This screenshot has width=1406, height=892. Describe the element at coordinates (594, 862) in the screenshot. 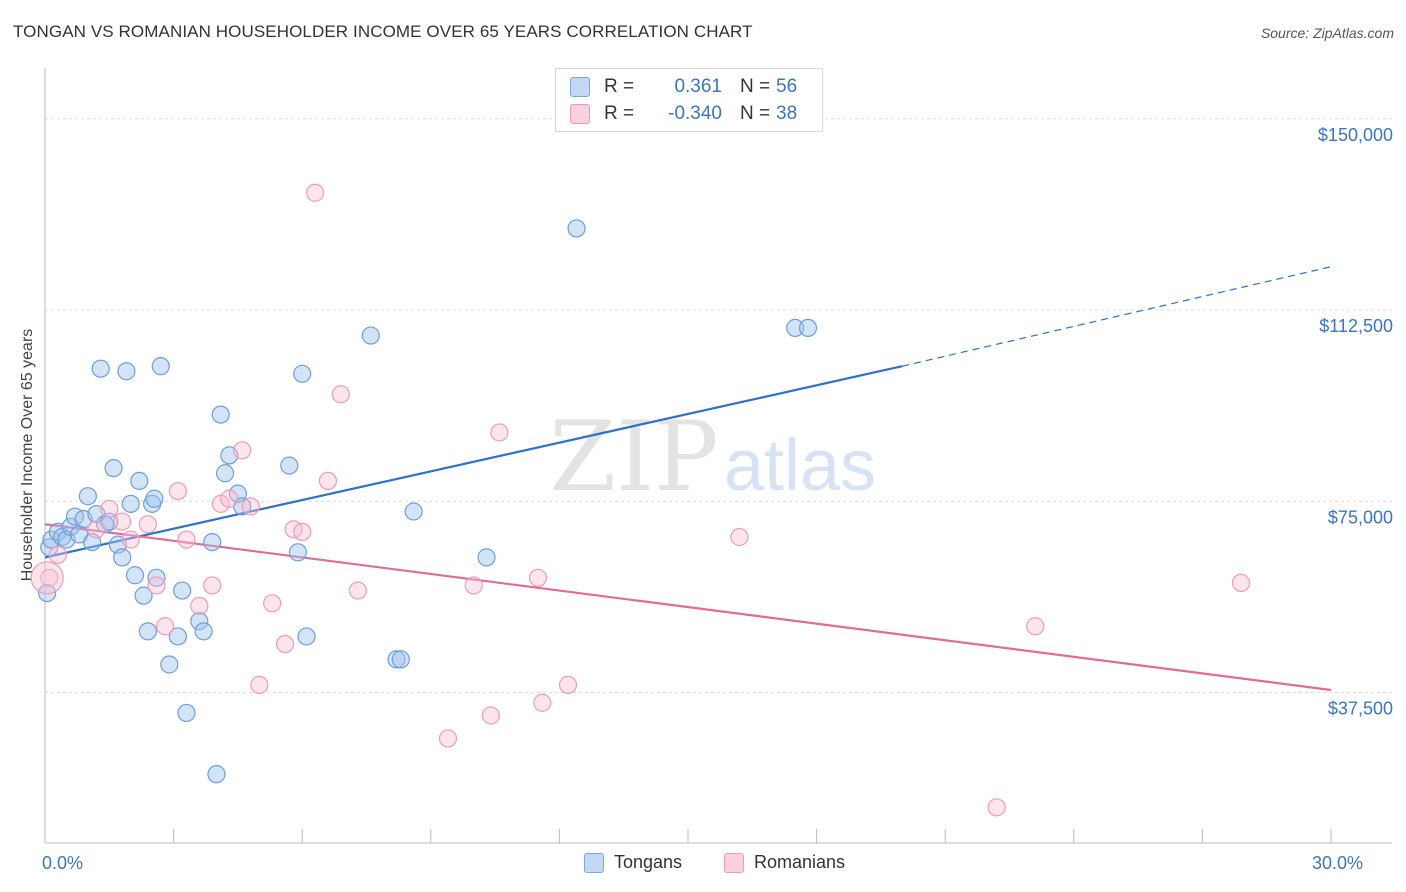

I see `tongans-legend-swatch` at that location.